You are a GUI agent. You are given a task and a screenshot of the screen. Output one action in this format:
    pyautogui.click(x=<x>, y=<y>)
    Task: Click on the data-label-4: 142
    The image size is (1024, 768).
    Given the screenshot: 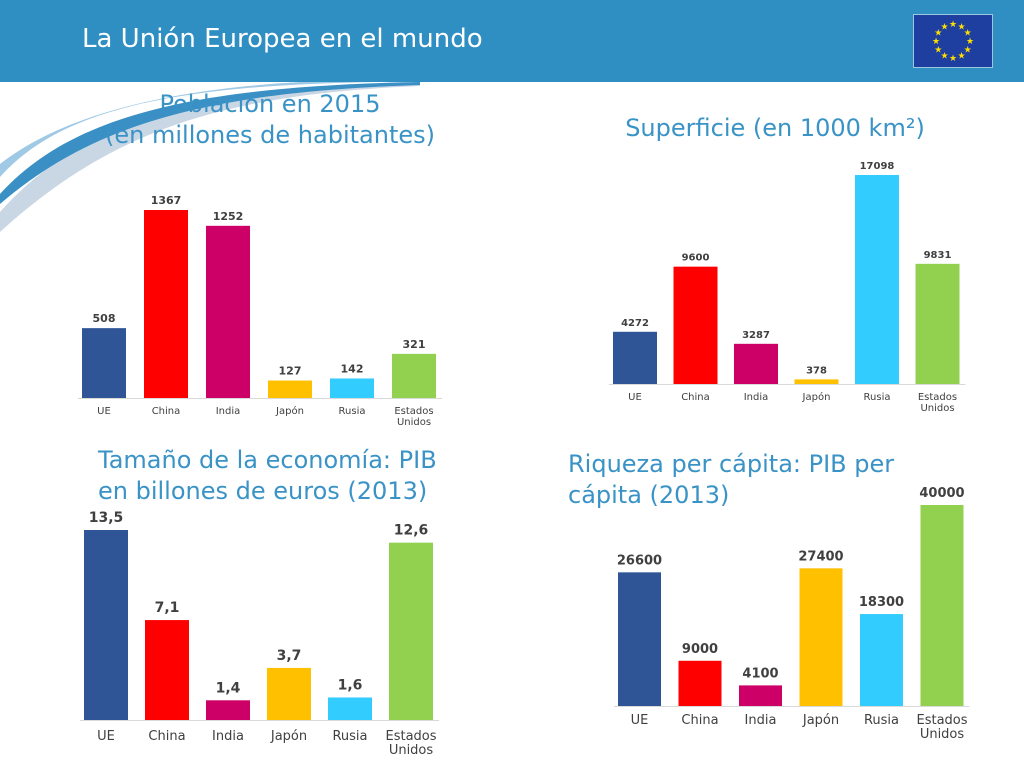 What is the action you would take?
    pyautogui.click(x=352, y=368)
    